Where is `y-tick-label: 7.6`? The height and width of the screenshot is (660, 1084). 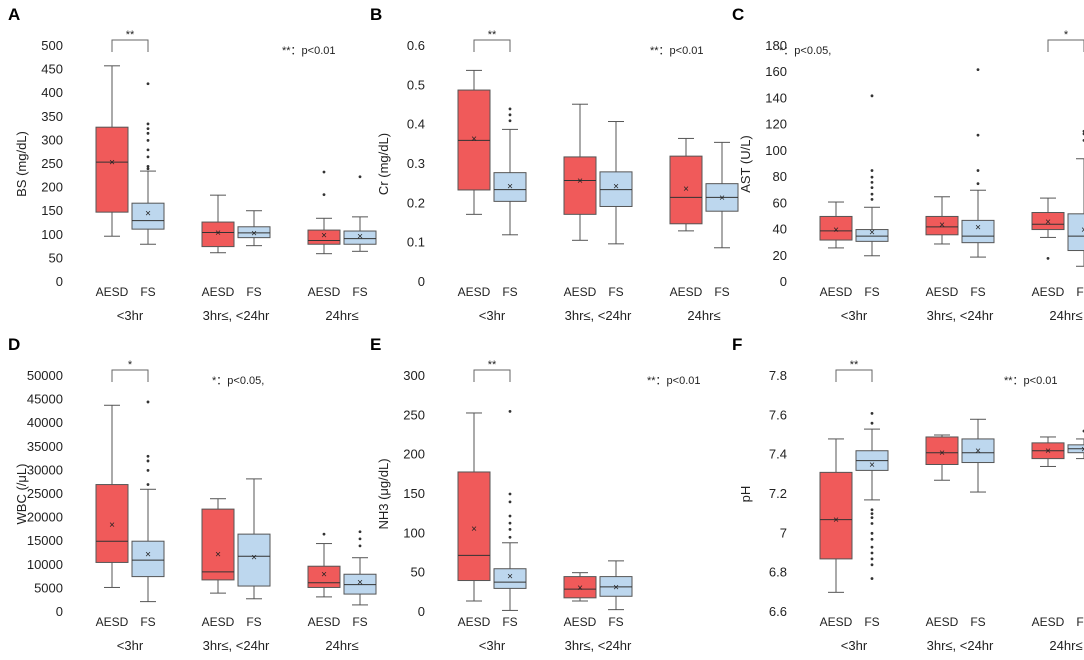 y-tick-label: 7.6 is located at coordinates (778, 414).